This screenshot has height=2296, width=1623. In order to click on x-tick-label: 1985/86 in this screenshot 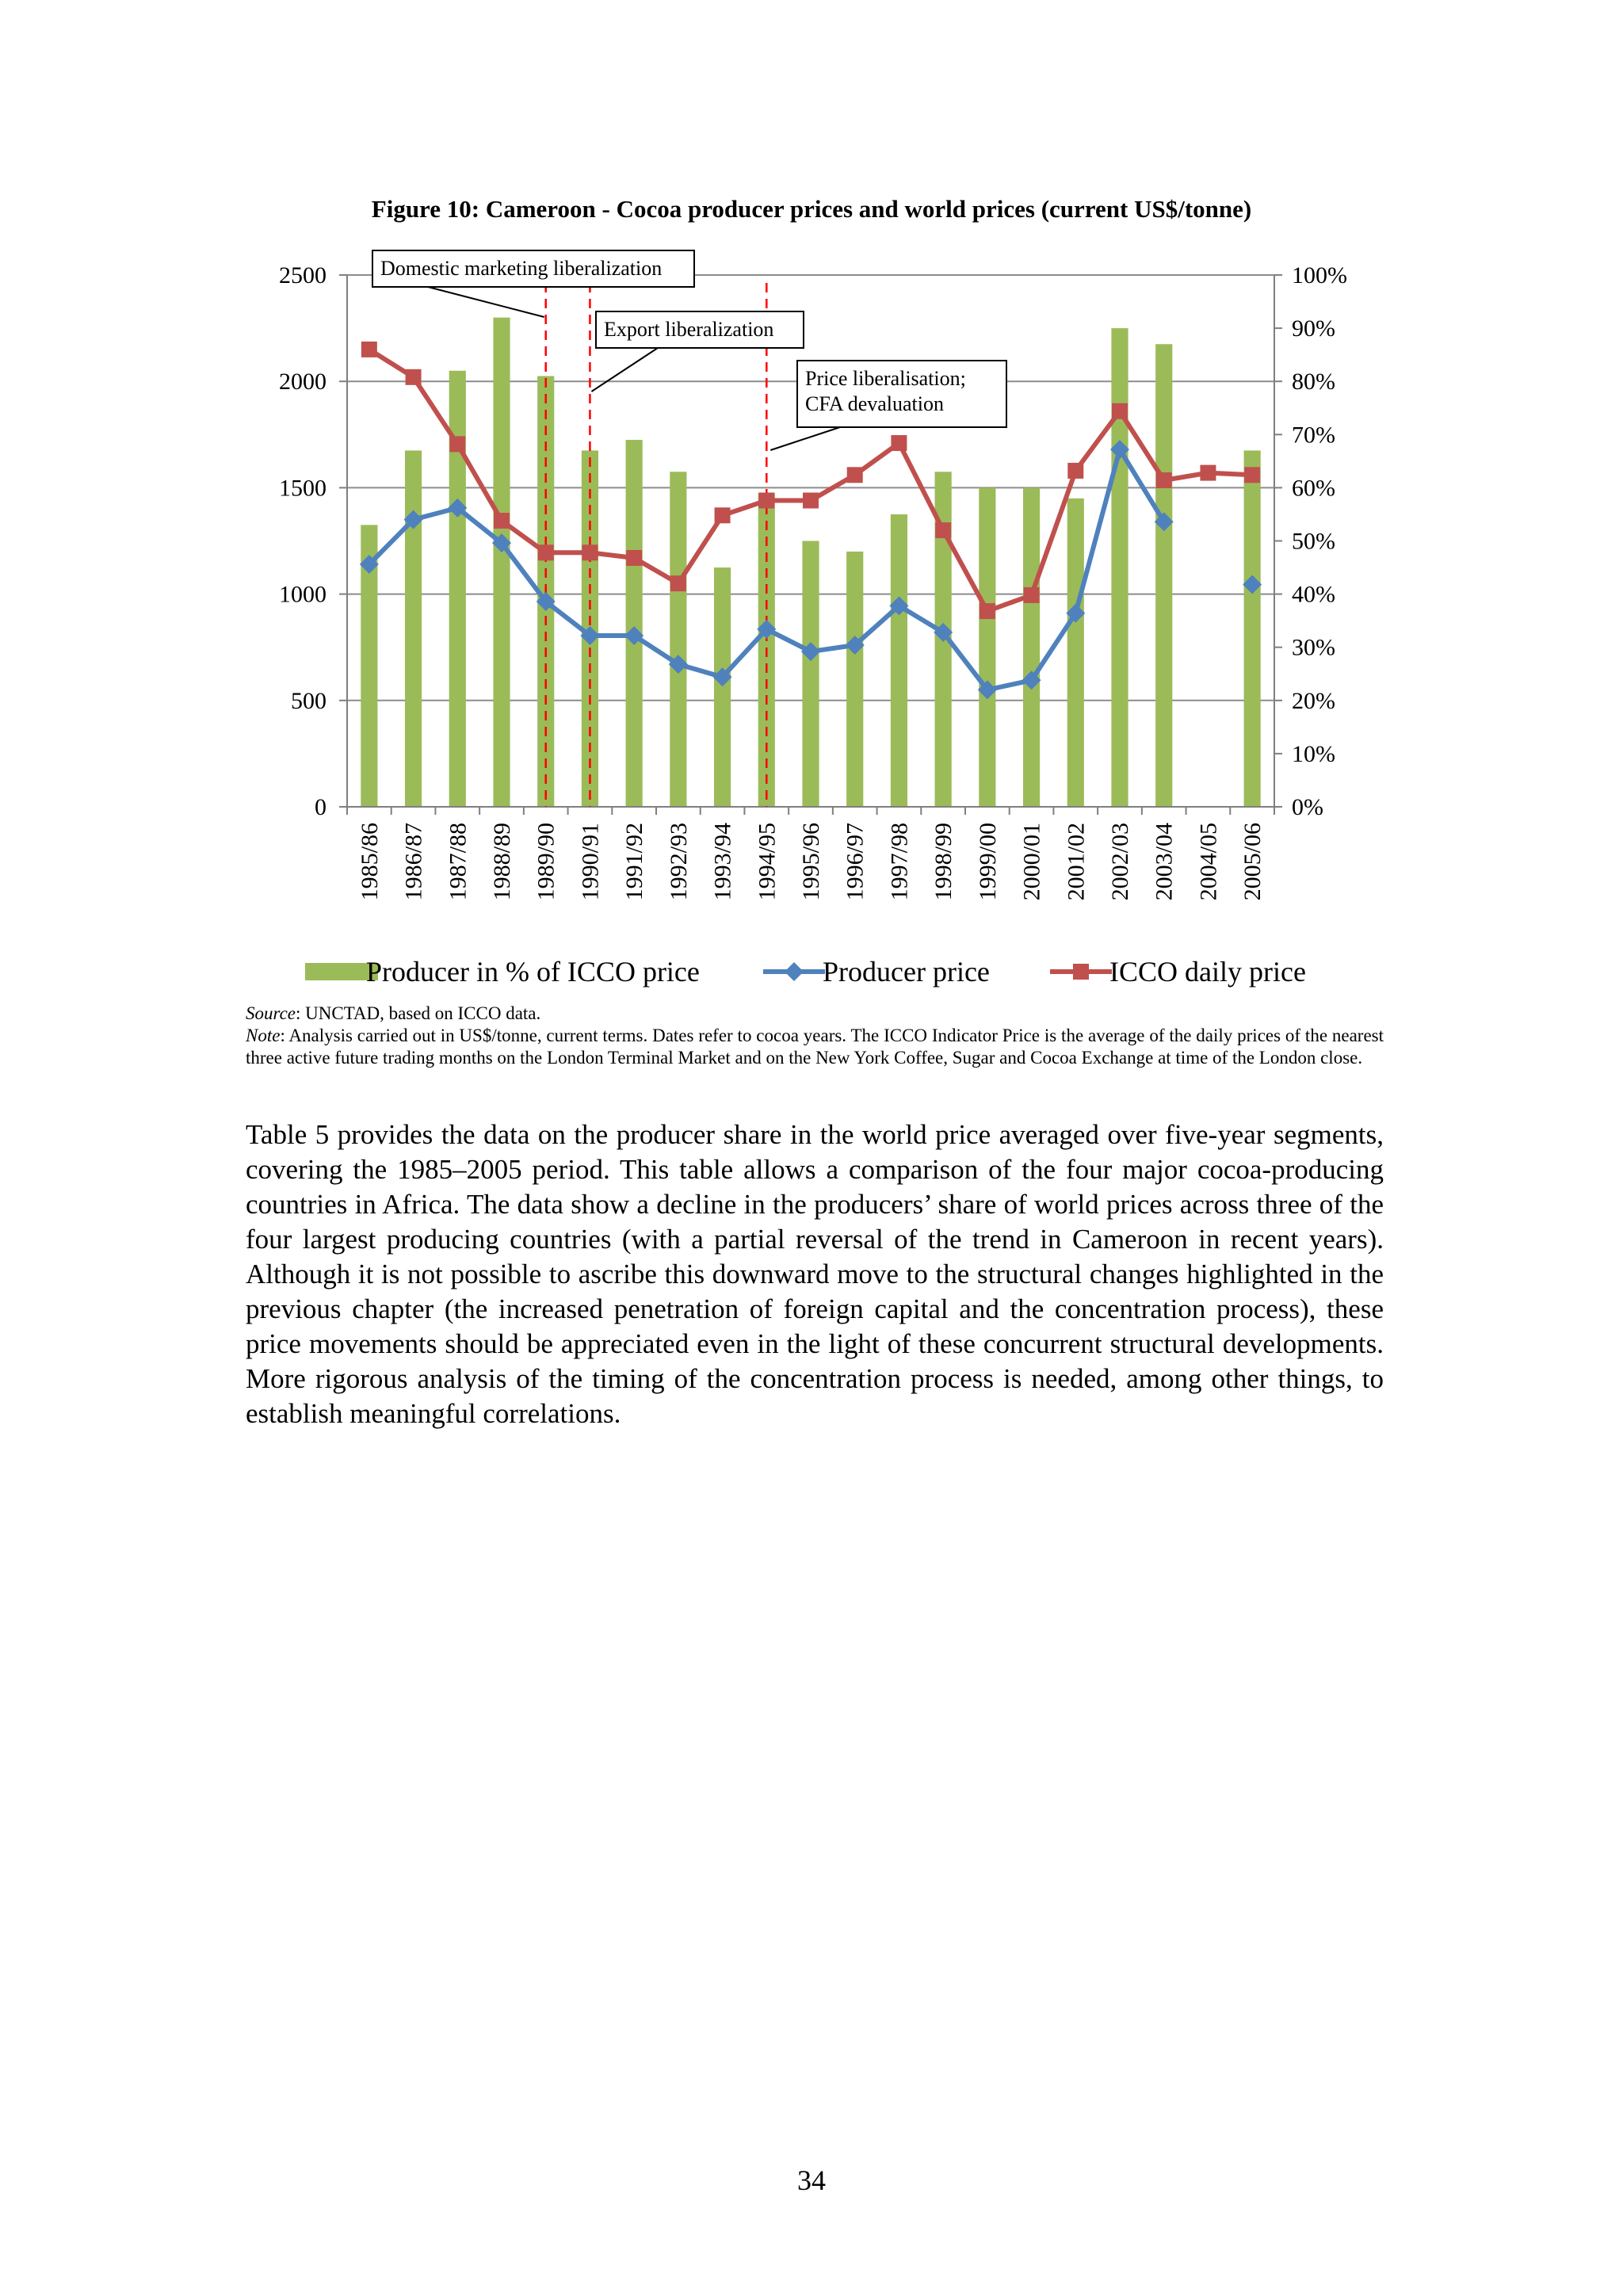, I will do `click(370, 861)`.